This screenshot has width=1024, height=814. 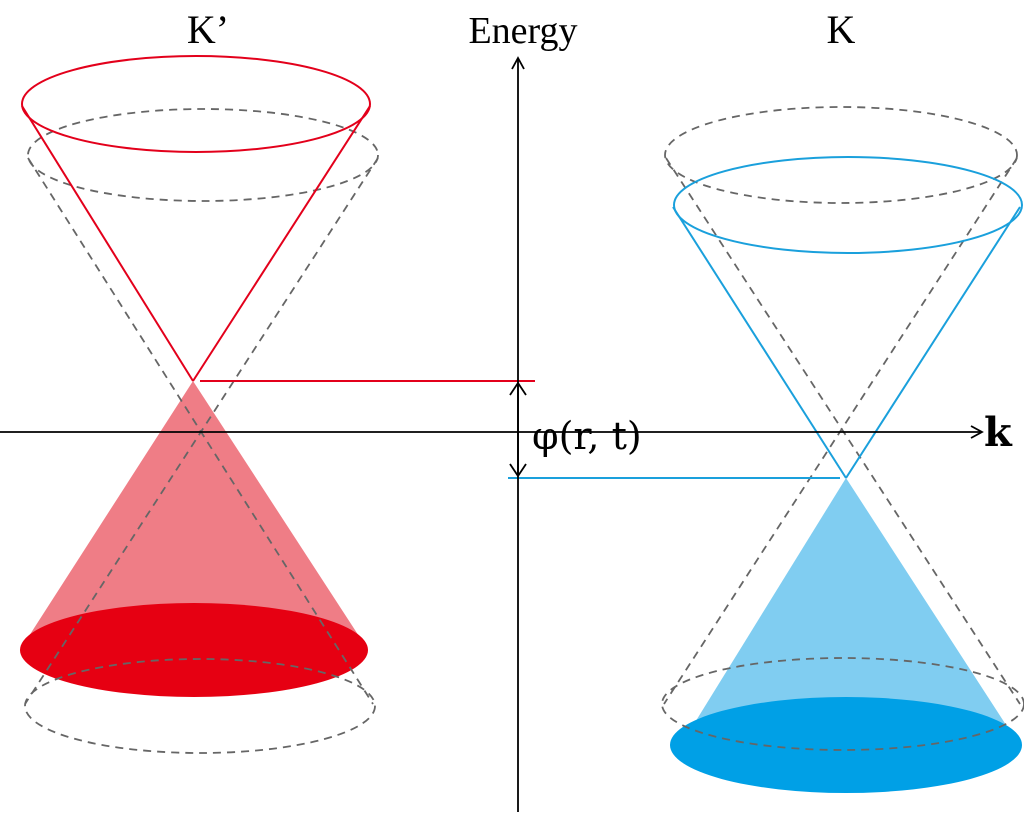 What do you see at coordinates (846, 745) in the screenshot?
I see `right-lower-cone-base` at bounding box center [846, 745].